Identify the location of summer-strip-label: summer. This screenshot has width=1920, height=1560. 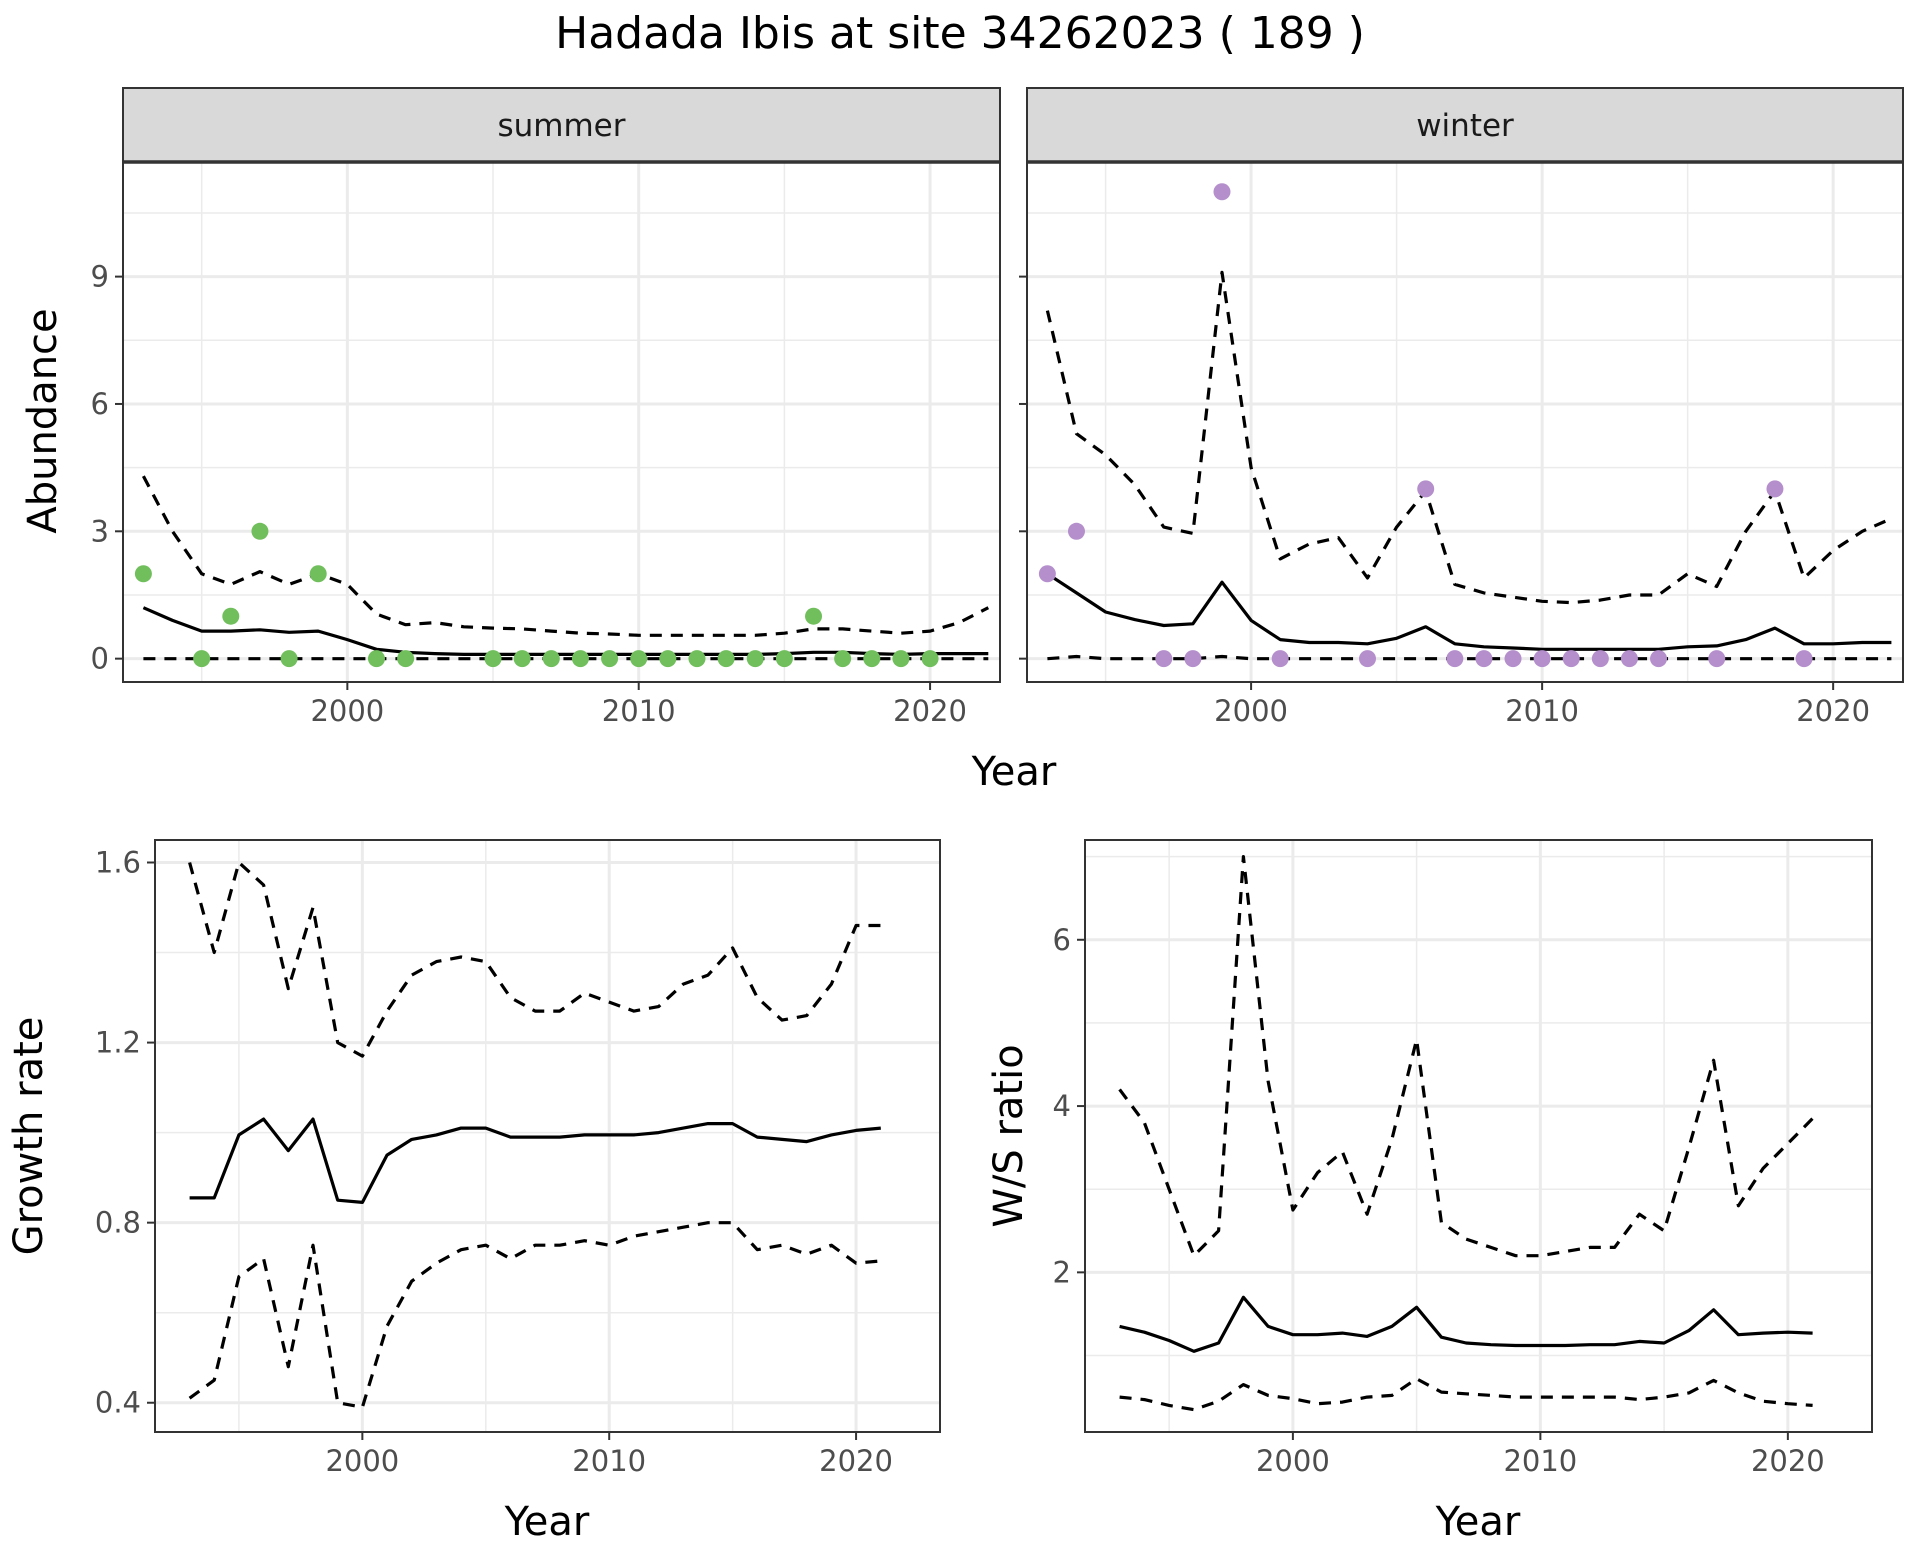
(561, 126).